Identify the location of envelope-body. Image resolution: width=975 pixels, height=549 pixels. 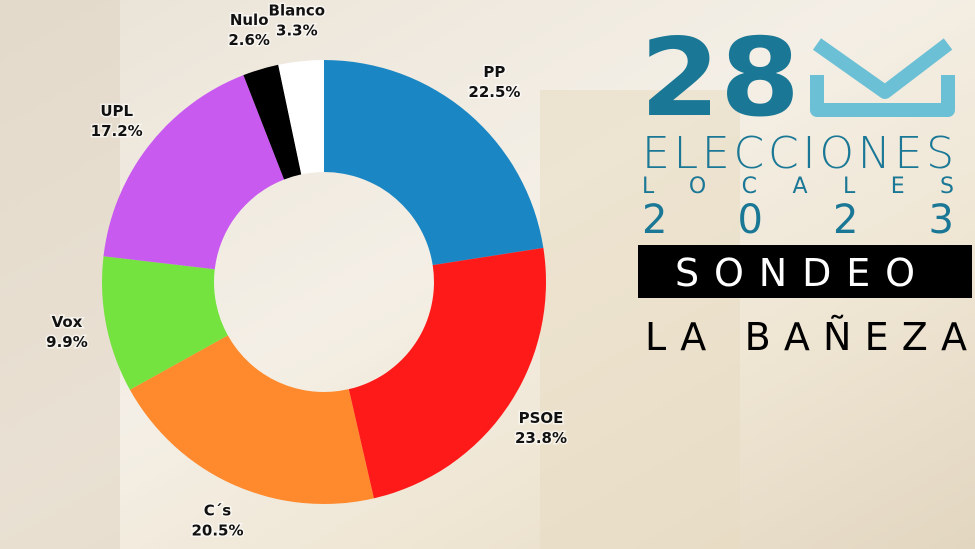
(882, 96).